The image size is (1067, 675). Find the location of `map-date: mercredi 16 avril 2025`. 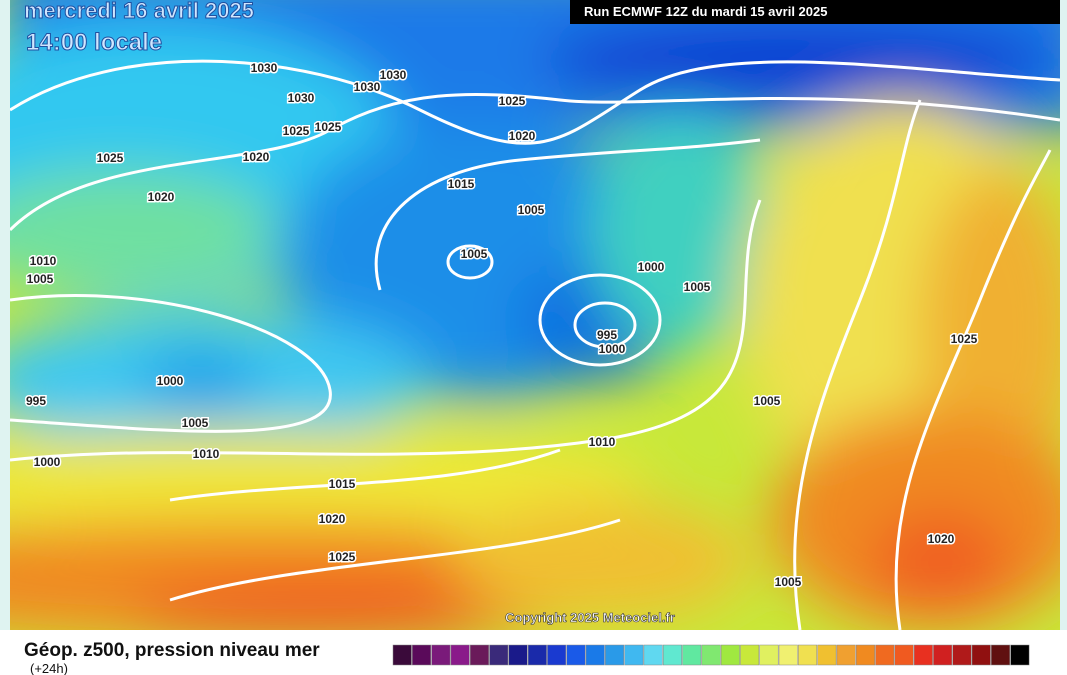

map-date: mercredi 16 avril 2025 is located at coordinates (139, 11).